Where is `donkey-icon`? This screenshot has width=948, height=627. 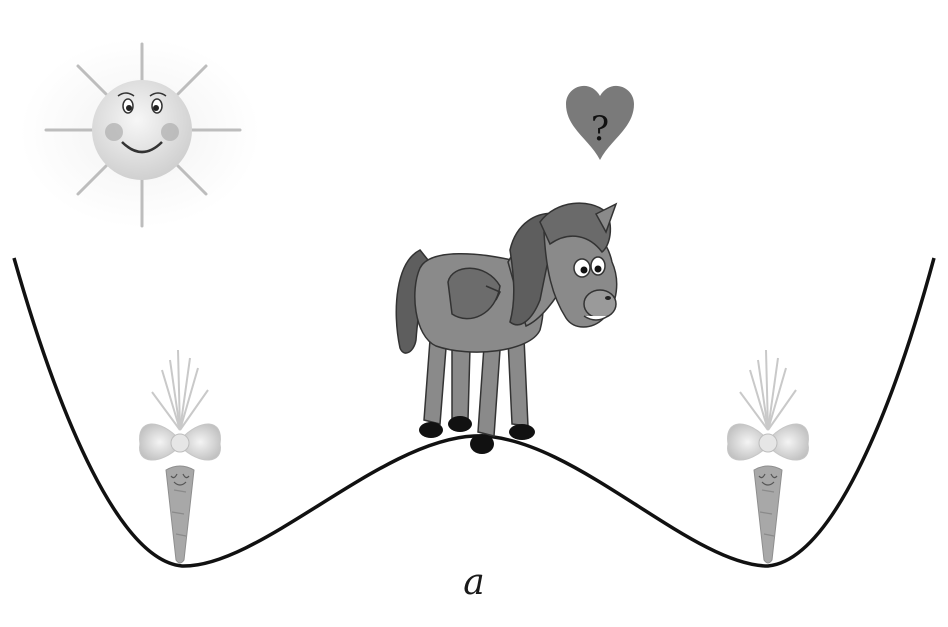 donkey-icon is located at coordinates (506, 328).